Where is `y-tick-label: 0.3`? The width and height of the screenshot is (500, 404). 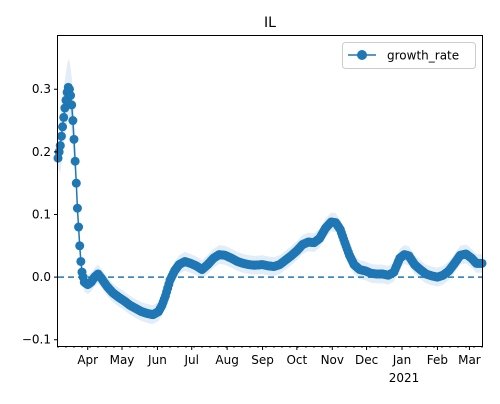 y-tick-label: 0.3 is located at coordinates (41, 89).